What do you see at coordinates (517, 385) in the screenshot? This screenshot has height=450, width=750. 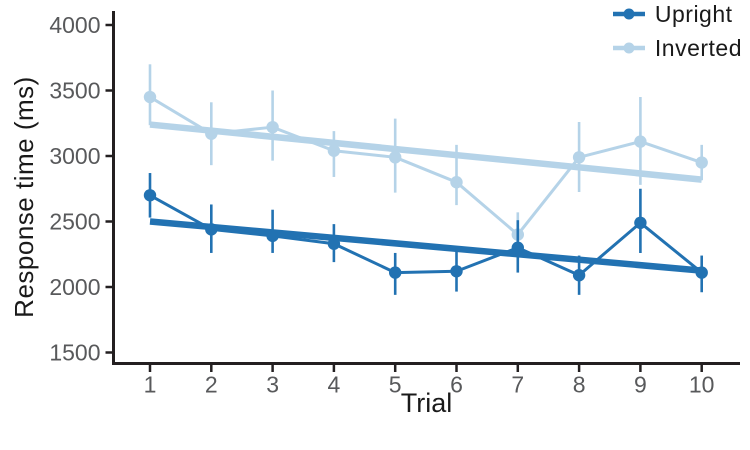 I see `x-tick-label: 7` at bounding box center [517, 385].